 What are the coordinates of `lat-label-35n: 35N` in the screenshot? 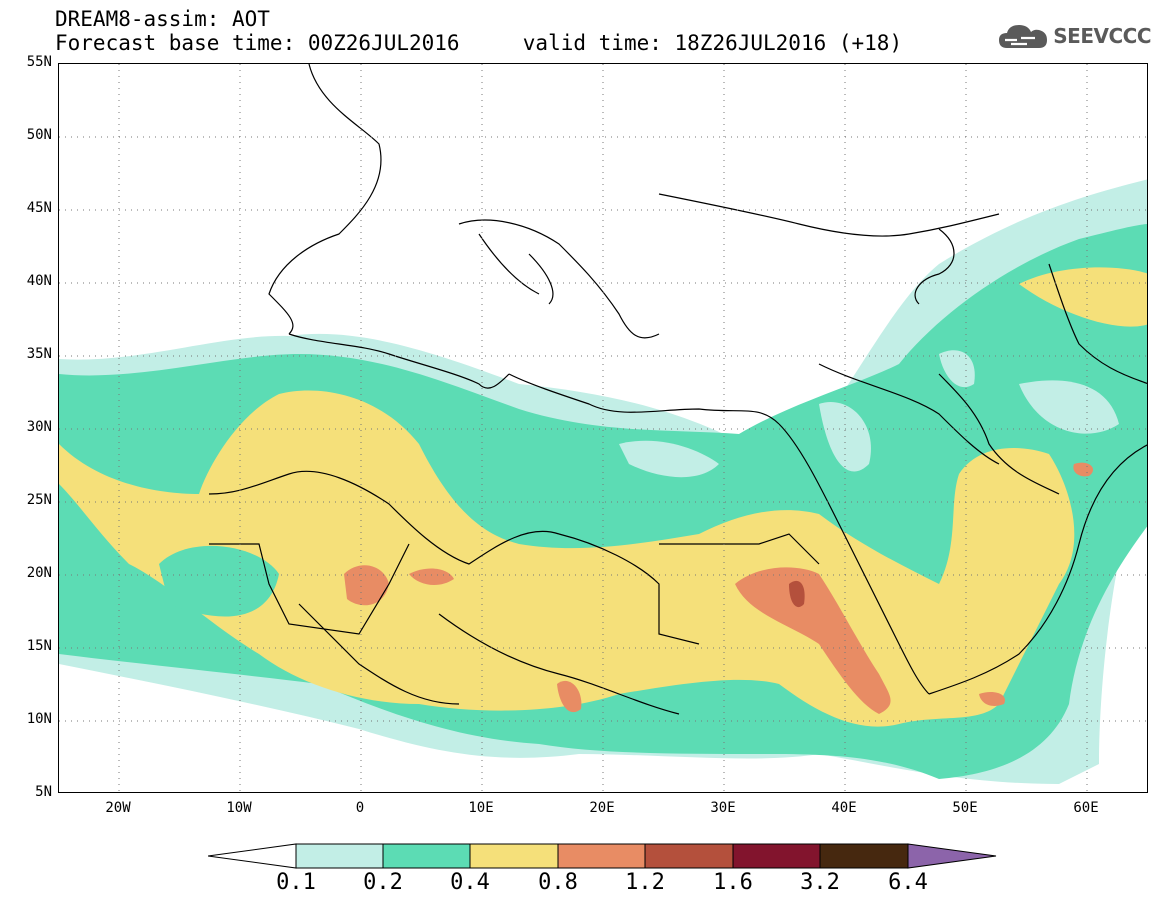 It's located at (39, 354).